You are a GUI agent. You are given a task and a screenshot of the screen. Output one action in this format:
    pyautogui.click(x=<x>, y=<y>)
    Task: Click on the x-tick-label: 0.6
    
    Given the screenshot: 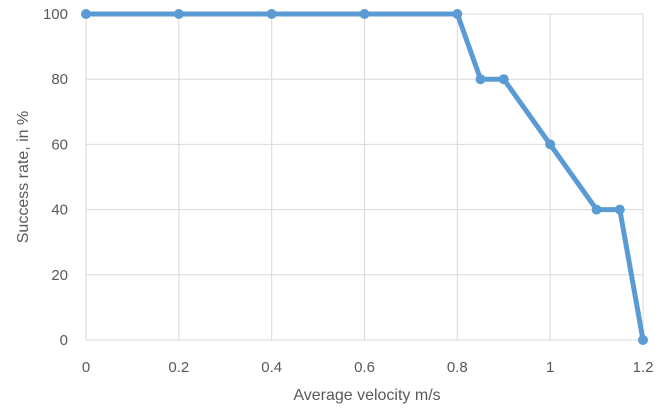 What is the action you would take?
    pyautogui.click(x=364, y=367)
    